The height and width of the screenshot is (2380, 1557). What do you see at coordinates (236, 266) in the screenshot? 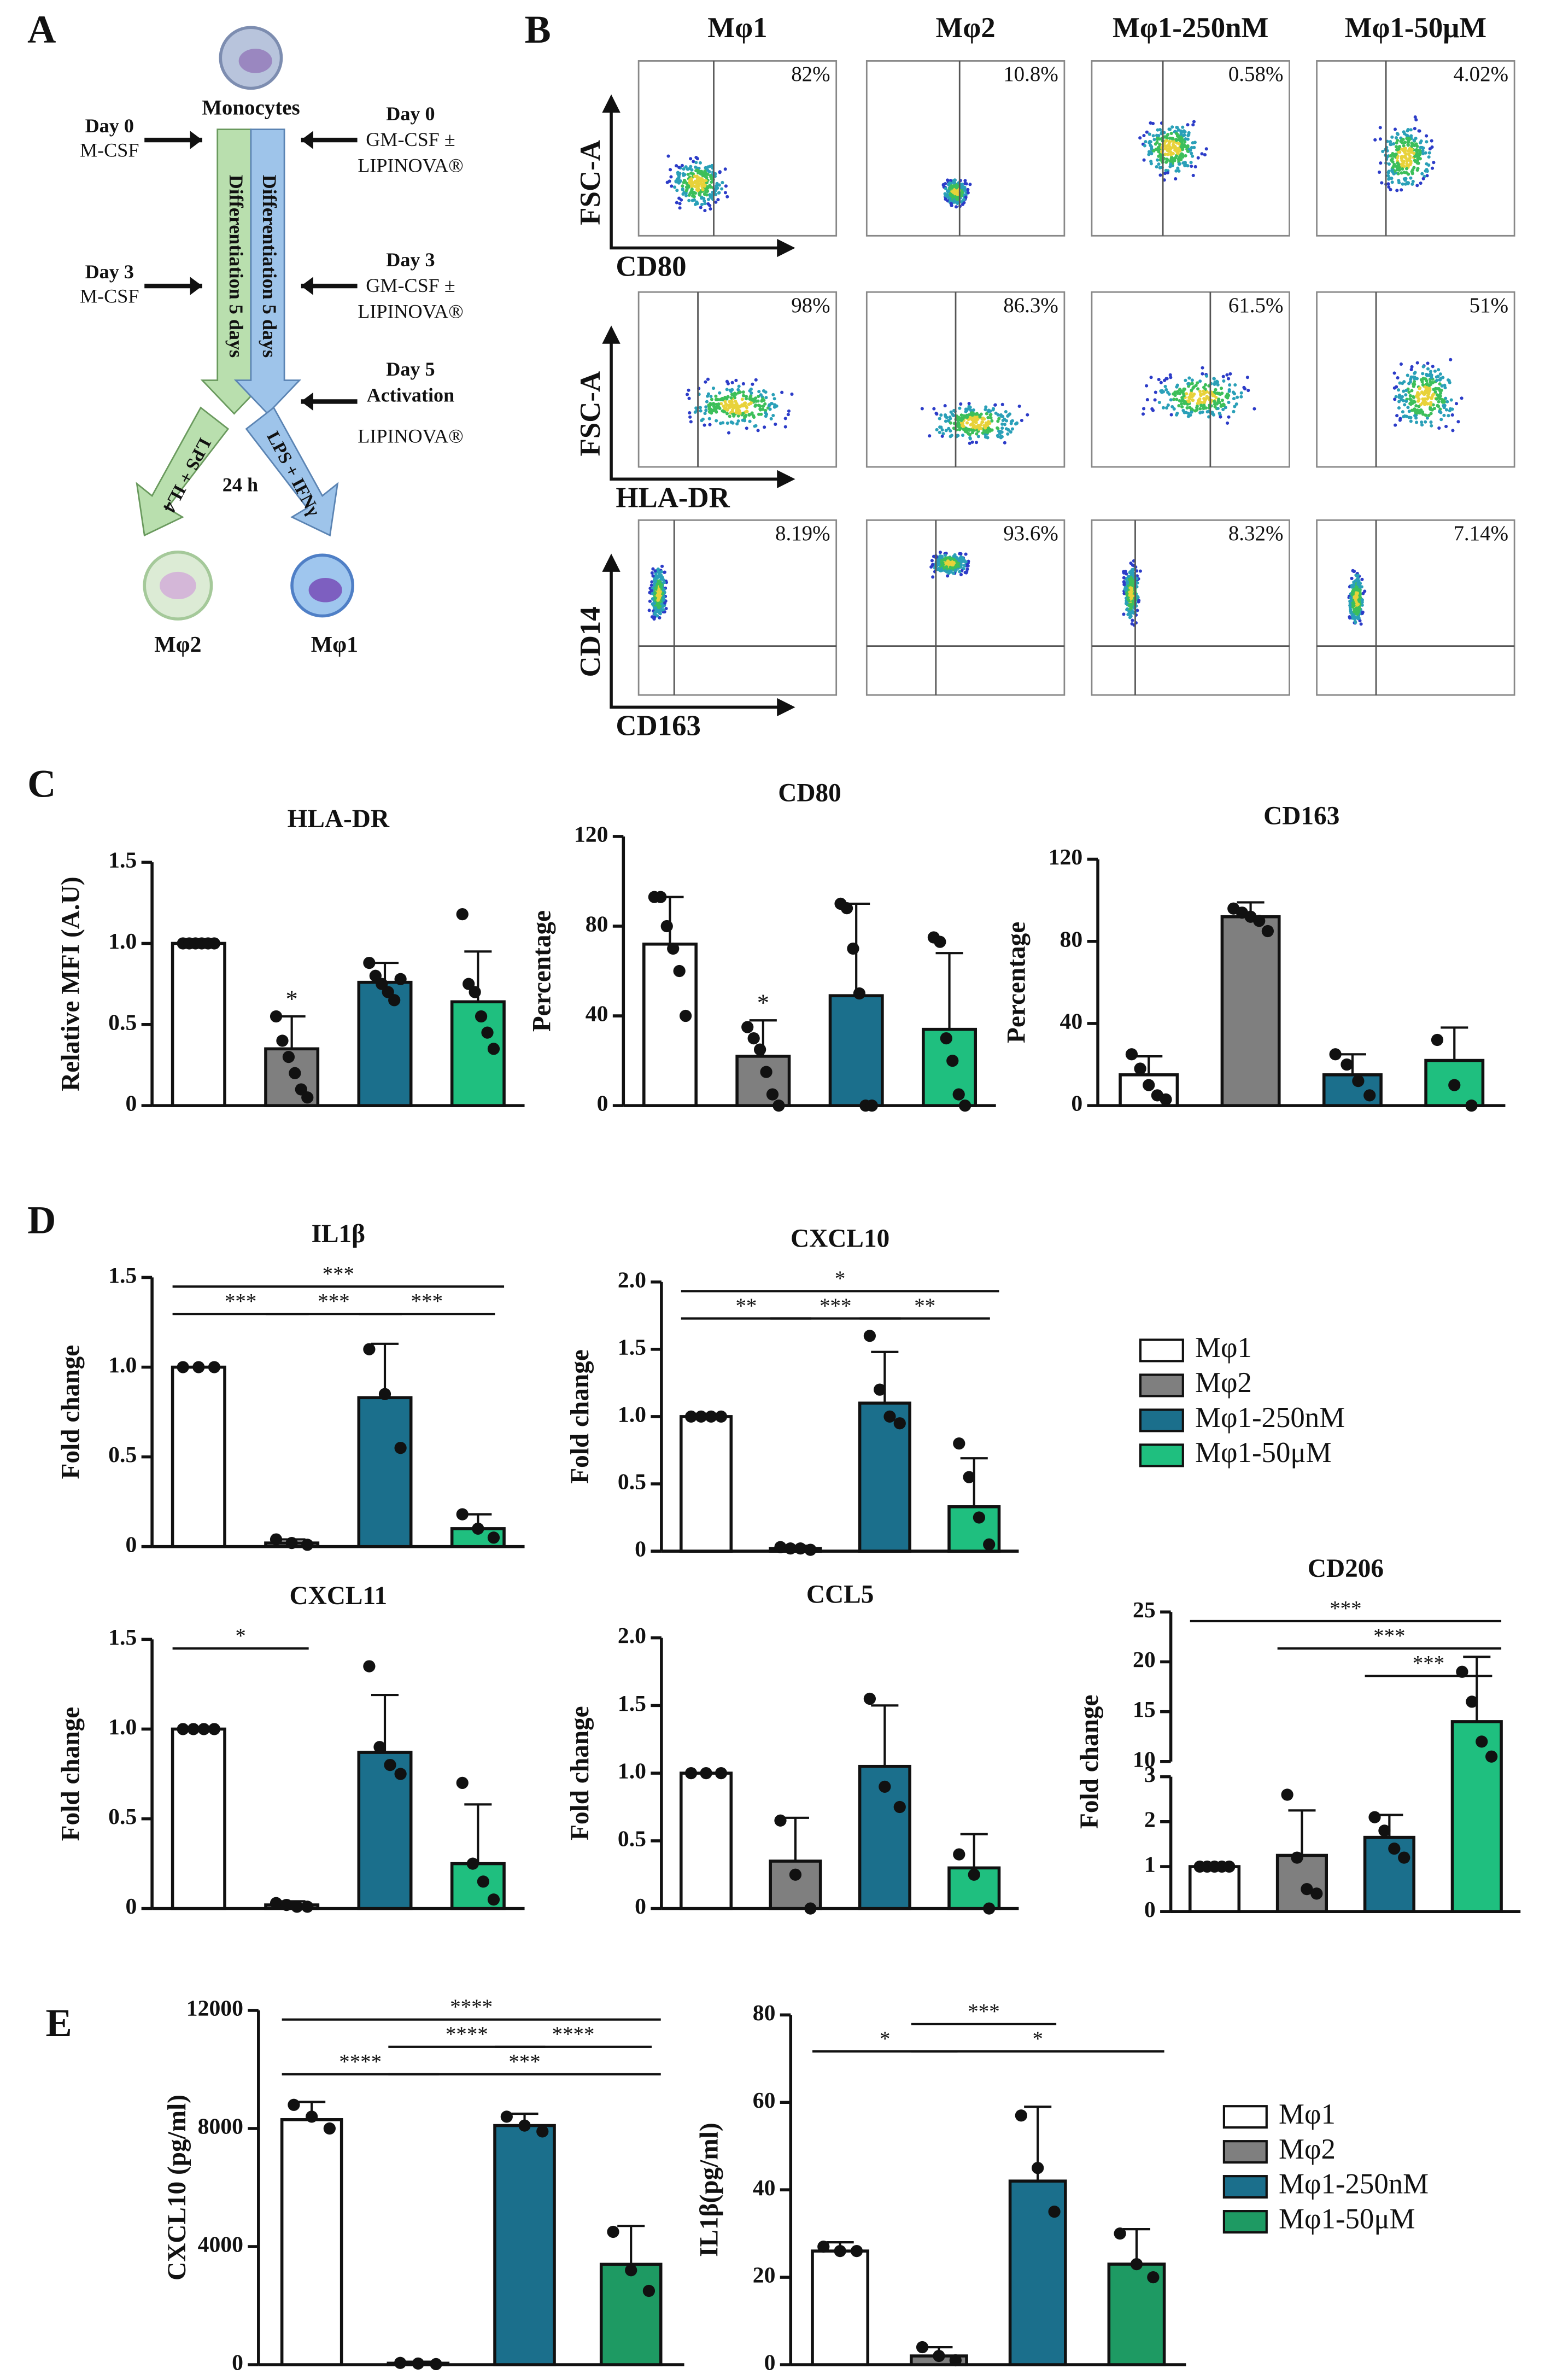
I see `left-arrow-label: Differentiation 5 days` at bounding box center [236, 266].